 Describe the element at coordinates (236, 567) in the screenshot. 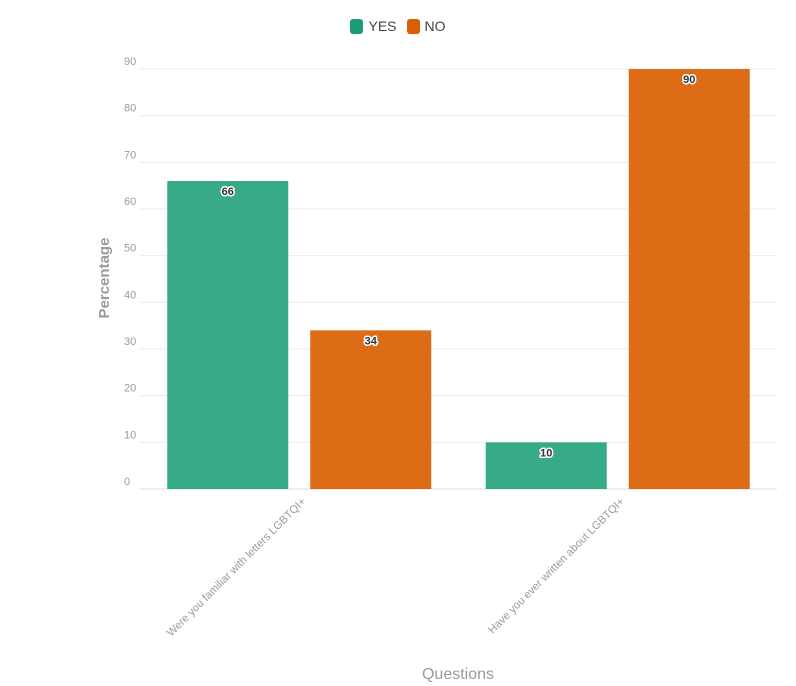

I see `x-tick-label: Were you familiar with letters LGBTQI+` at that location.